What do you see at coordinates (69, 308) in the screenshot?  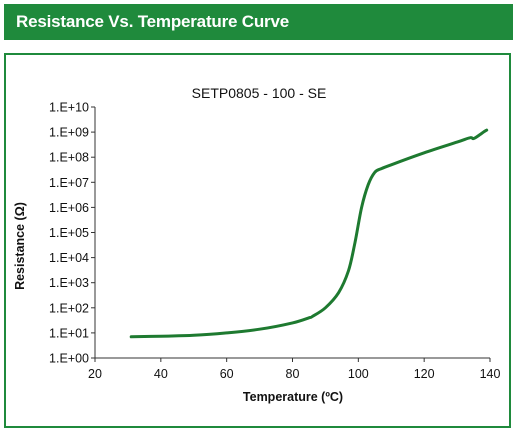 I see `y-tick-label: 1.E+02` at bounding box center [69, 308].